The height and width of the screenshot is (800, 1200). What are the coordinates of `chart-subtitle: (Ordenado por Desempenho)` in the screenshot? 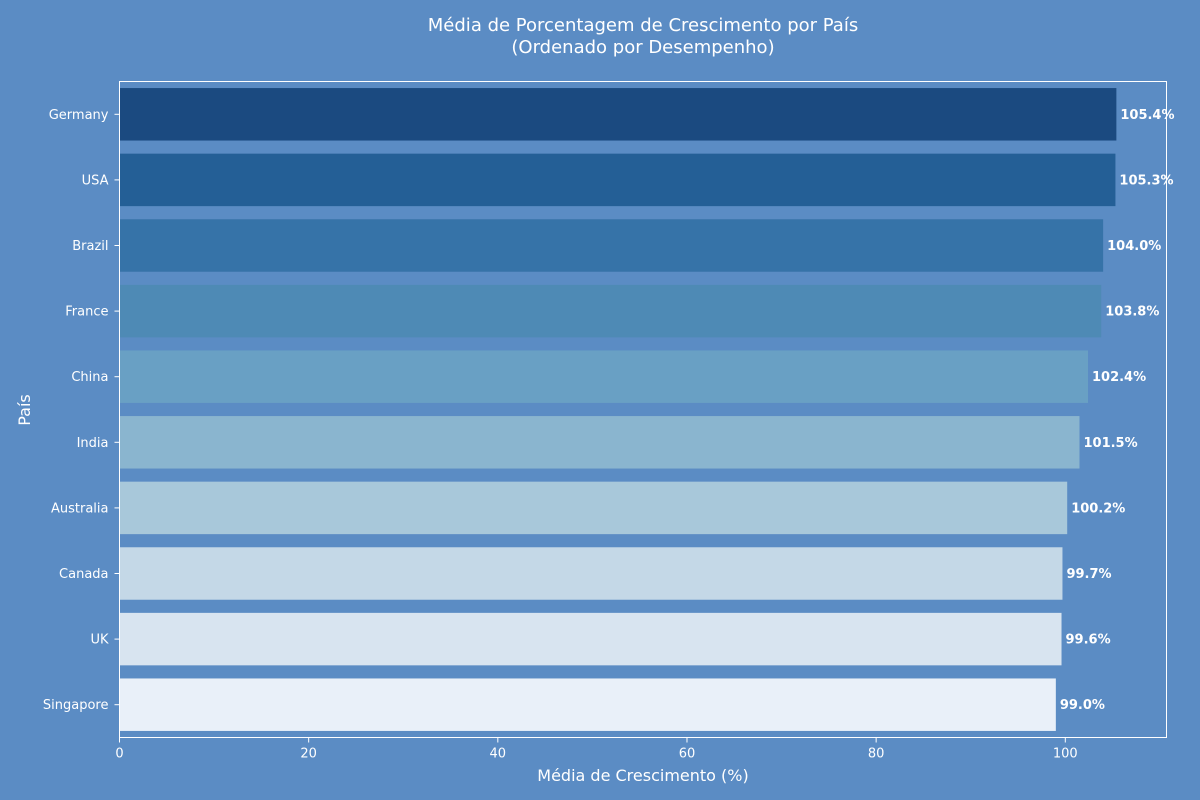 It's located at (642, 47).